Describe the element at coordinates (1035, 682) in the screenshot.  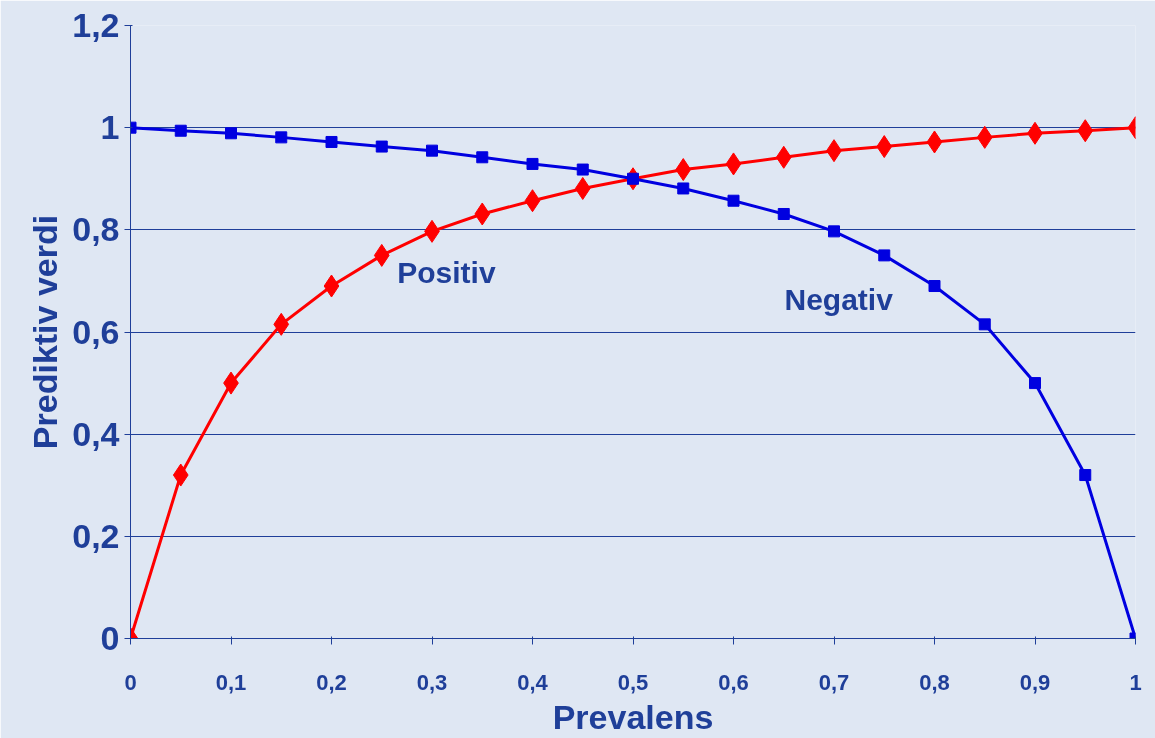
I see `x-tick-label: 0,9` at that location.